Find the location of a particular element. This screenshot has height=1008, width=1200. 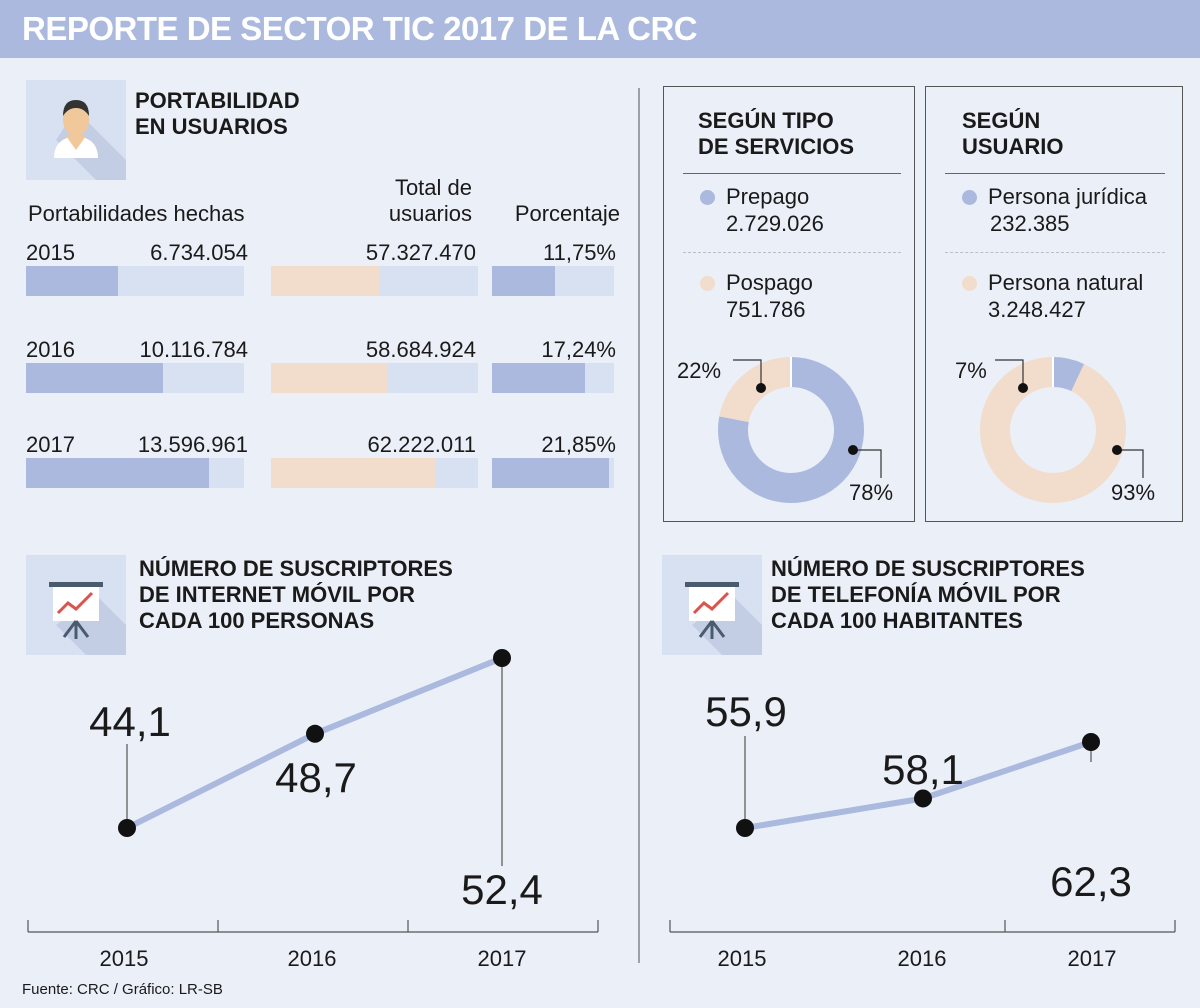

pct-label-prepago: 78% is located at coordinates (871, 492).